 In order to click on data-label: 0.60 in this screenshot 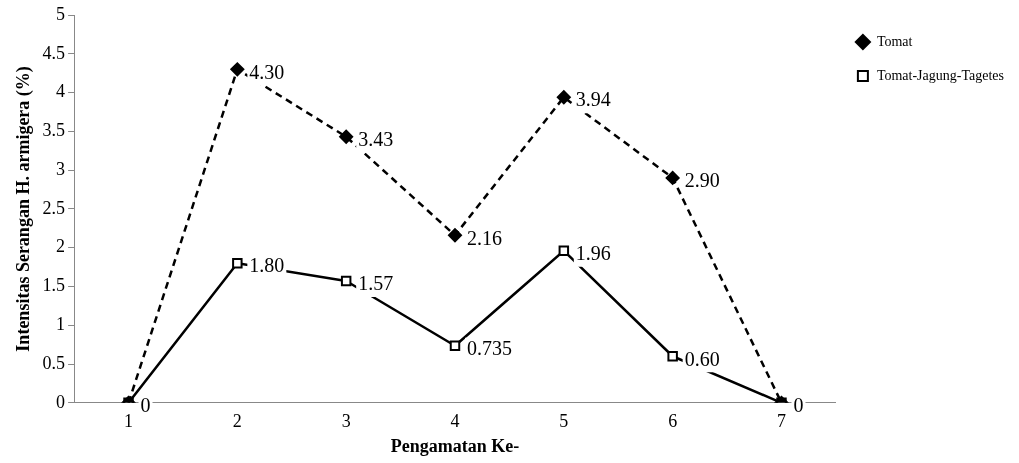, I will do `click(702, 358)`.